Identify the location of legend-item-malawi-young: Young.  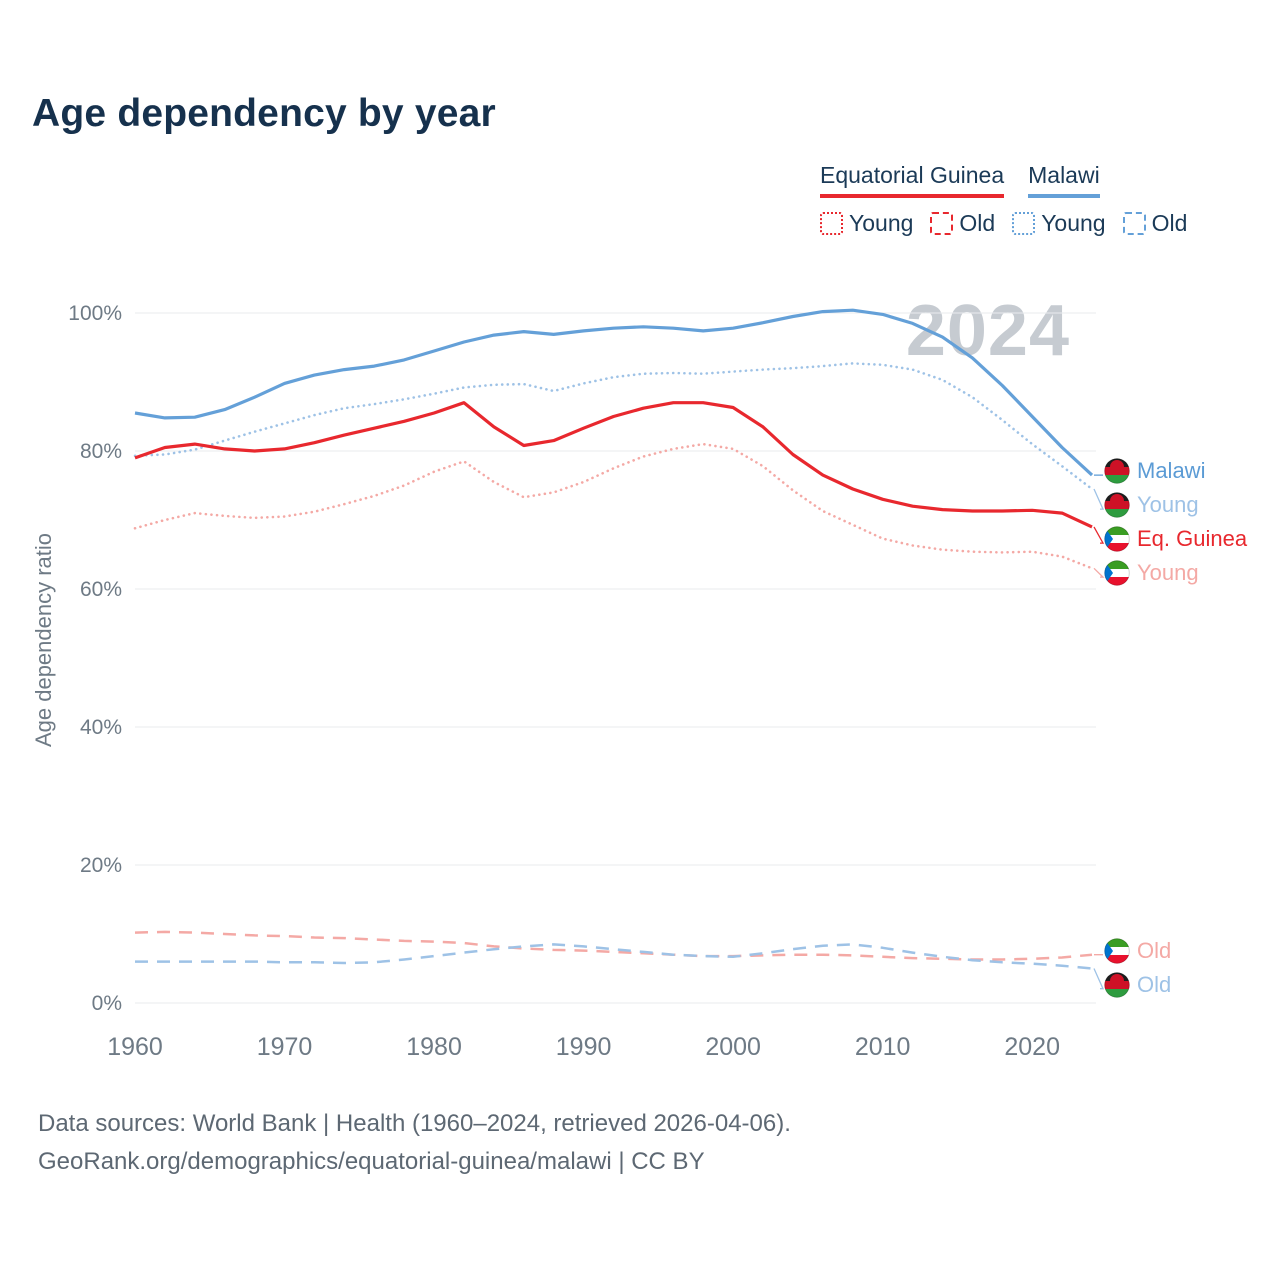
(1059, 223).